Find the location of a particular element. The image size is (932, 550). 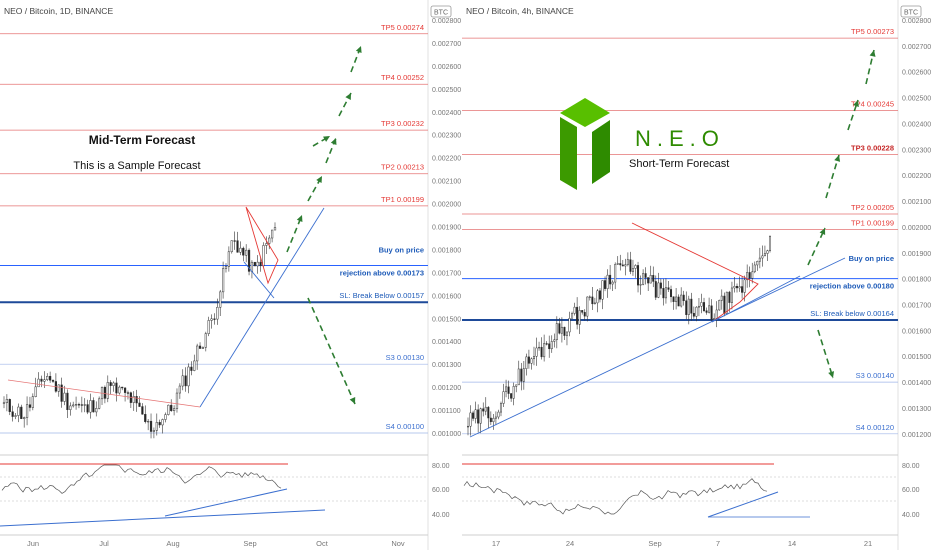

left-trendline-c is located at coordinates (104, 393).